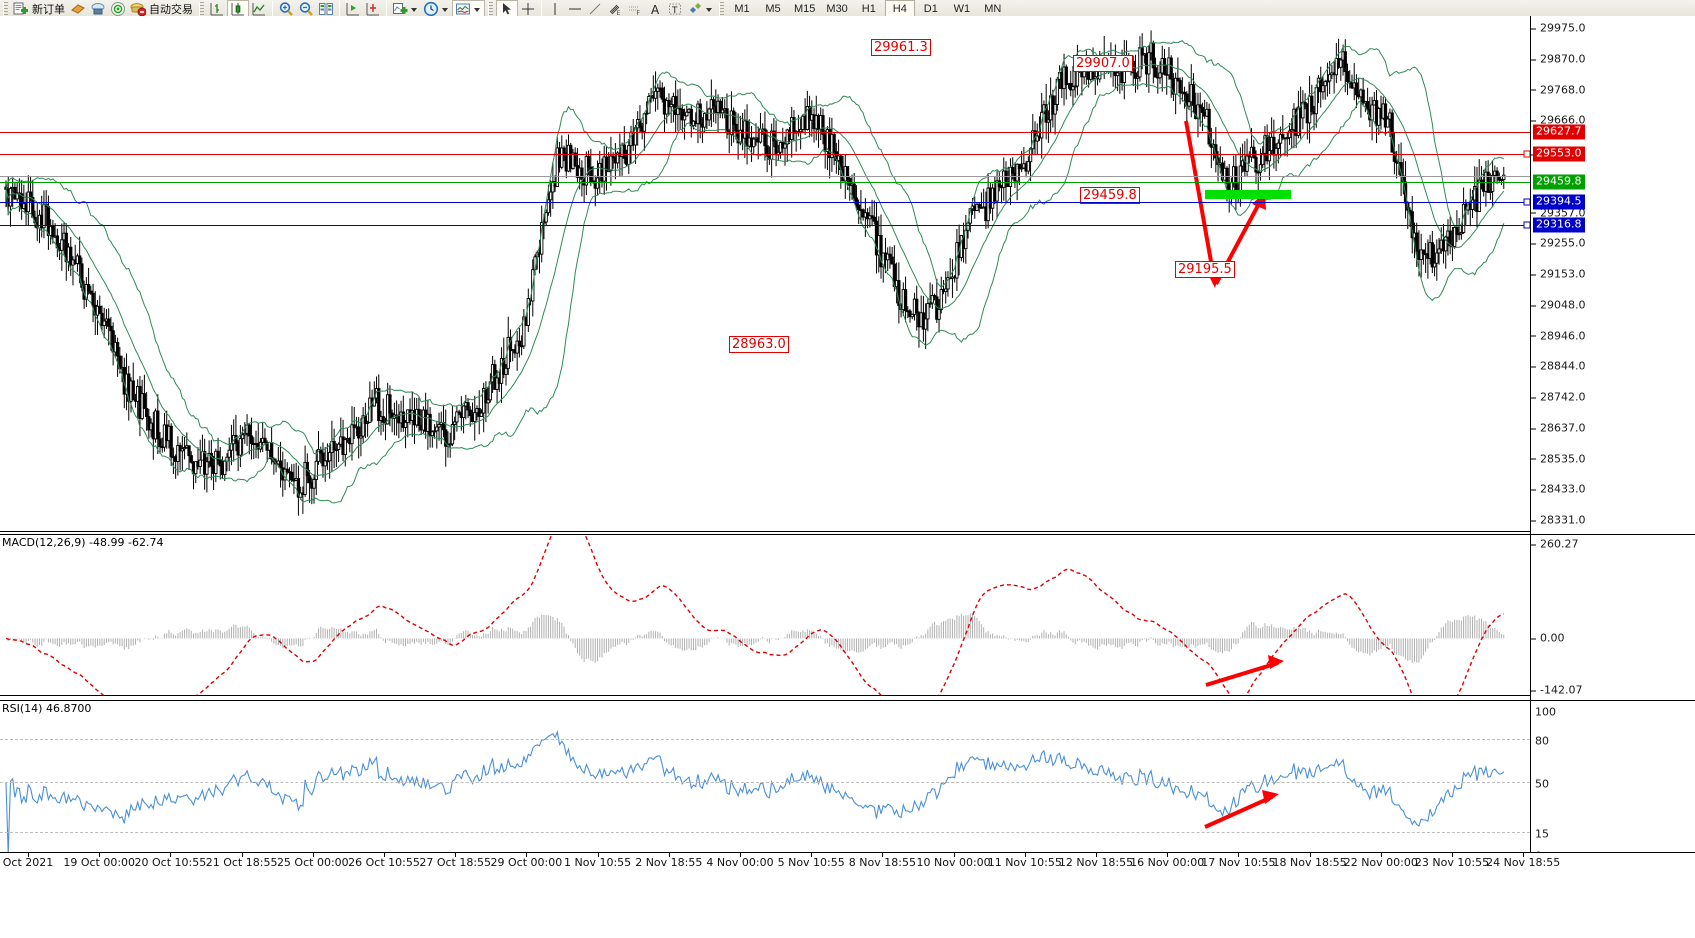 This screenshot has width=1695, height=938. I want to click on line-chart-button, so click(259, 8).